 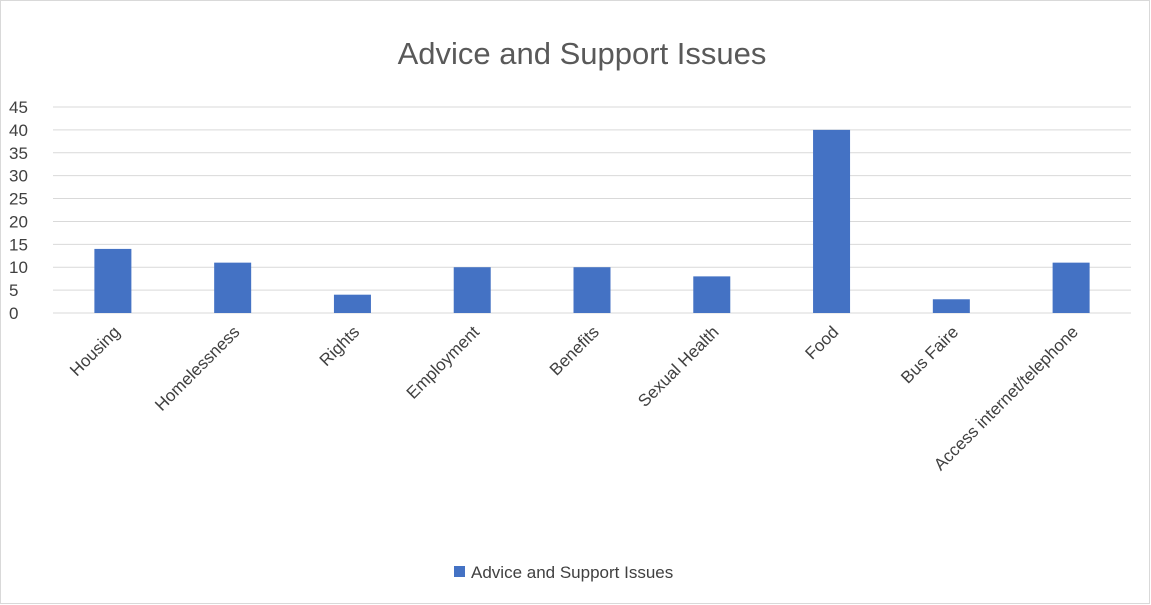 I want to click on y-tick-label: 15, so click(x=18, y=244).